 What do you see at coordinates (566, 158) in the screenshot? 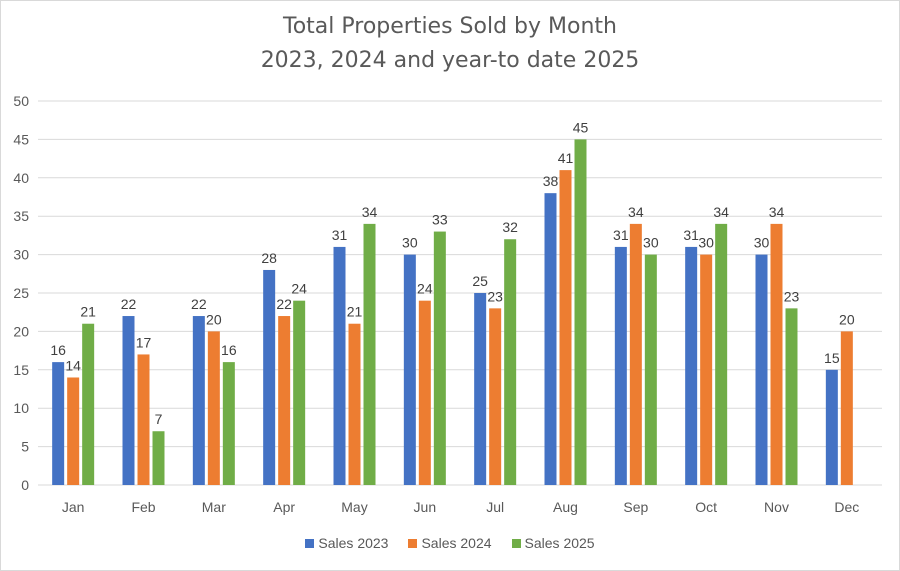
I see `data-label: 41` at bounding box center [566, 158].